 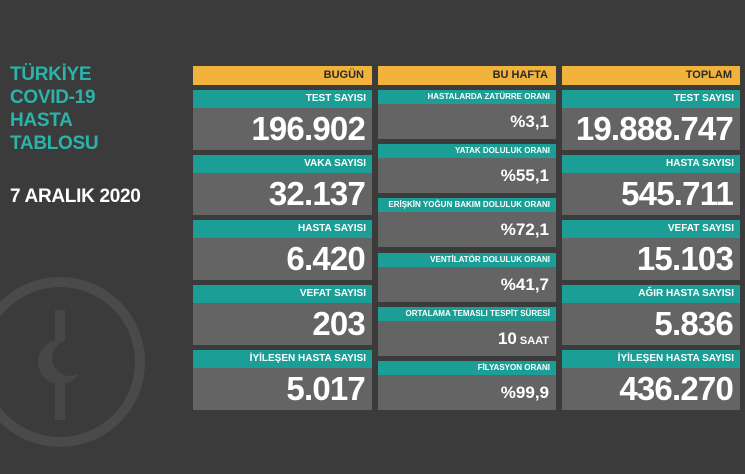 I want to click on card-value: 6.420, so click(x=282, y=259).